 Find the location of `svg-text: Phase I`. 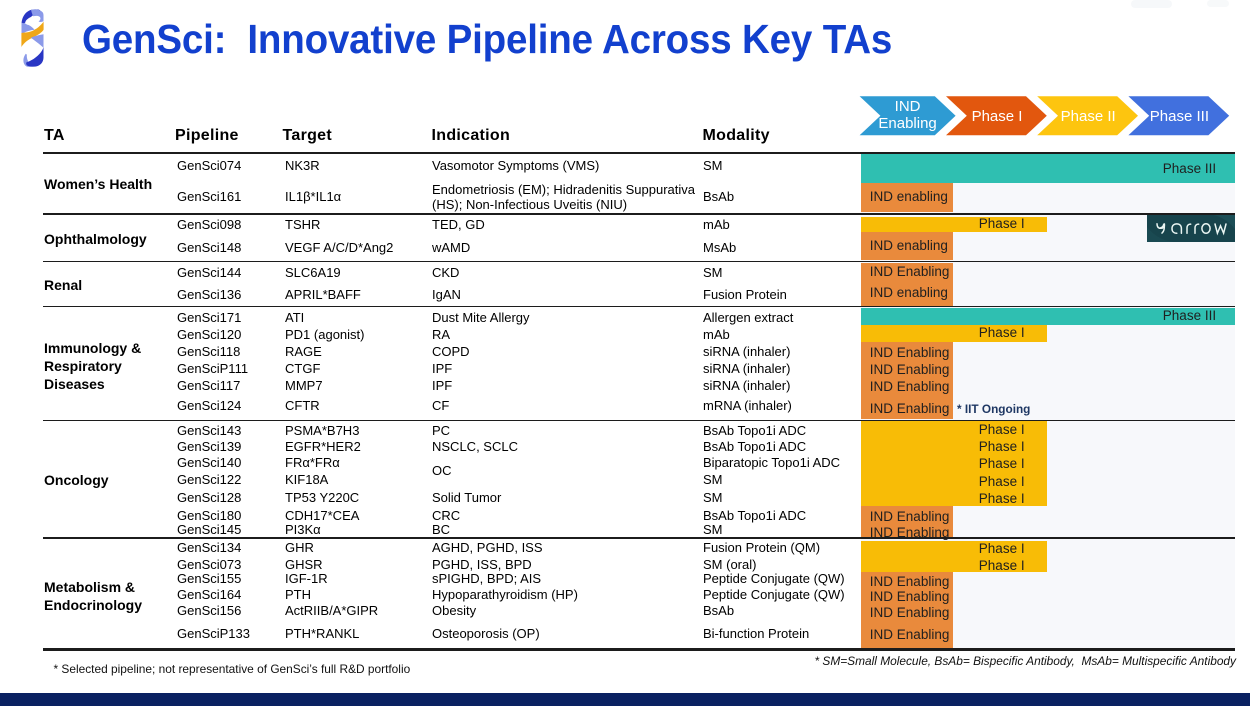

svg-text: Phase I is located at coordinates (997, 115).